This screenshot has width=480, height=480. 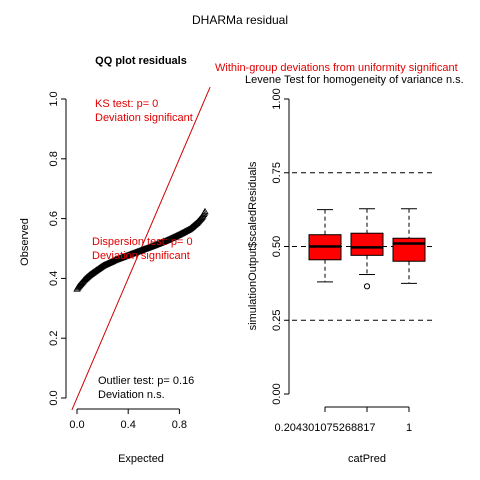 What do you see at coordinates (277, 172) in the screenshot?
I see `box-y-tick-label: 0.75` at bounding box center [277, 172].